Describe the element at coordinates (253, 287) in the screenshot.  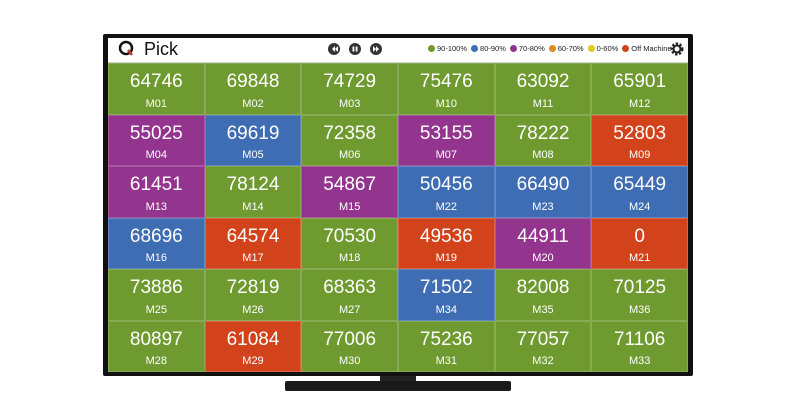
I see `tile-value: 72819` at that location.